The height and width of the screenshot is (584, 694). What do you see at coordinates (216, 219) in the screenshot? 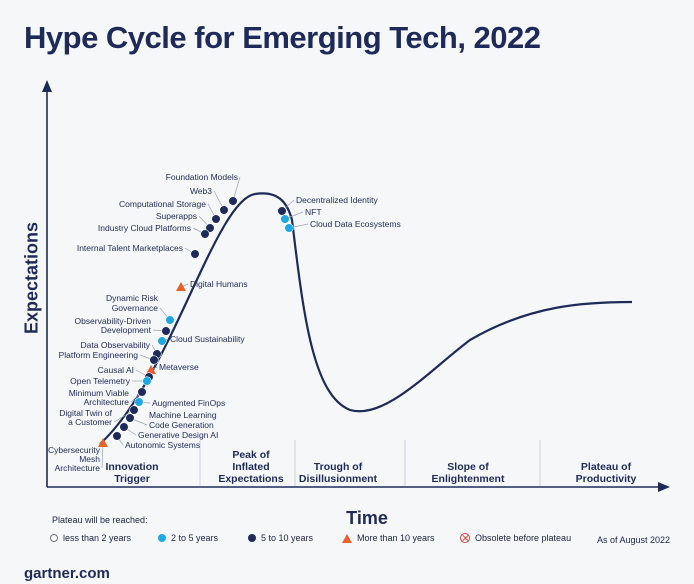
I see `marker-computational-storage` at bounding box center [216, 219].